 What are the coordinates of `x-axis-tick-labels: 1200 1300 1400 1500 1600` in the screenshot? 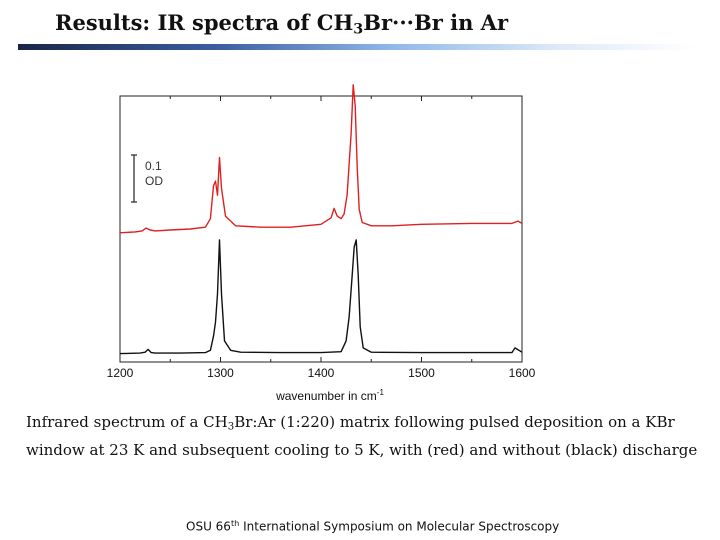 It's located at (321, 373).